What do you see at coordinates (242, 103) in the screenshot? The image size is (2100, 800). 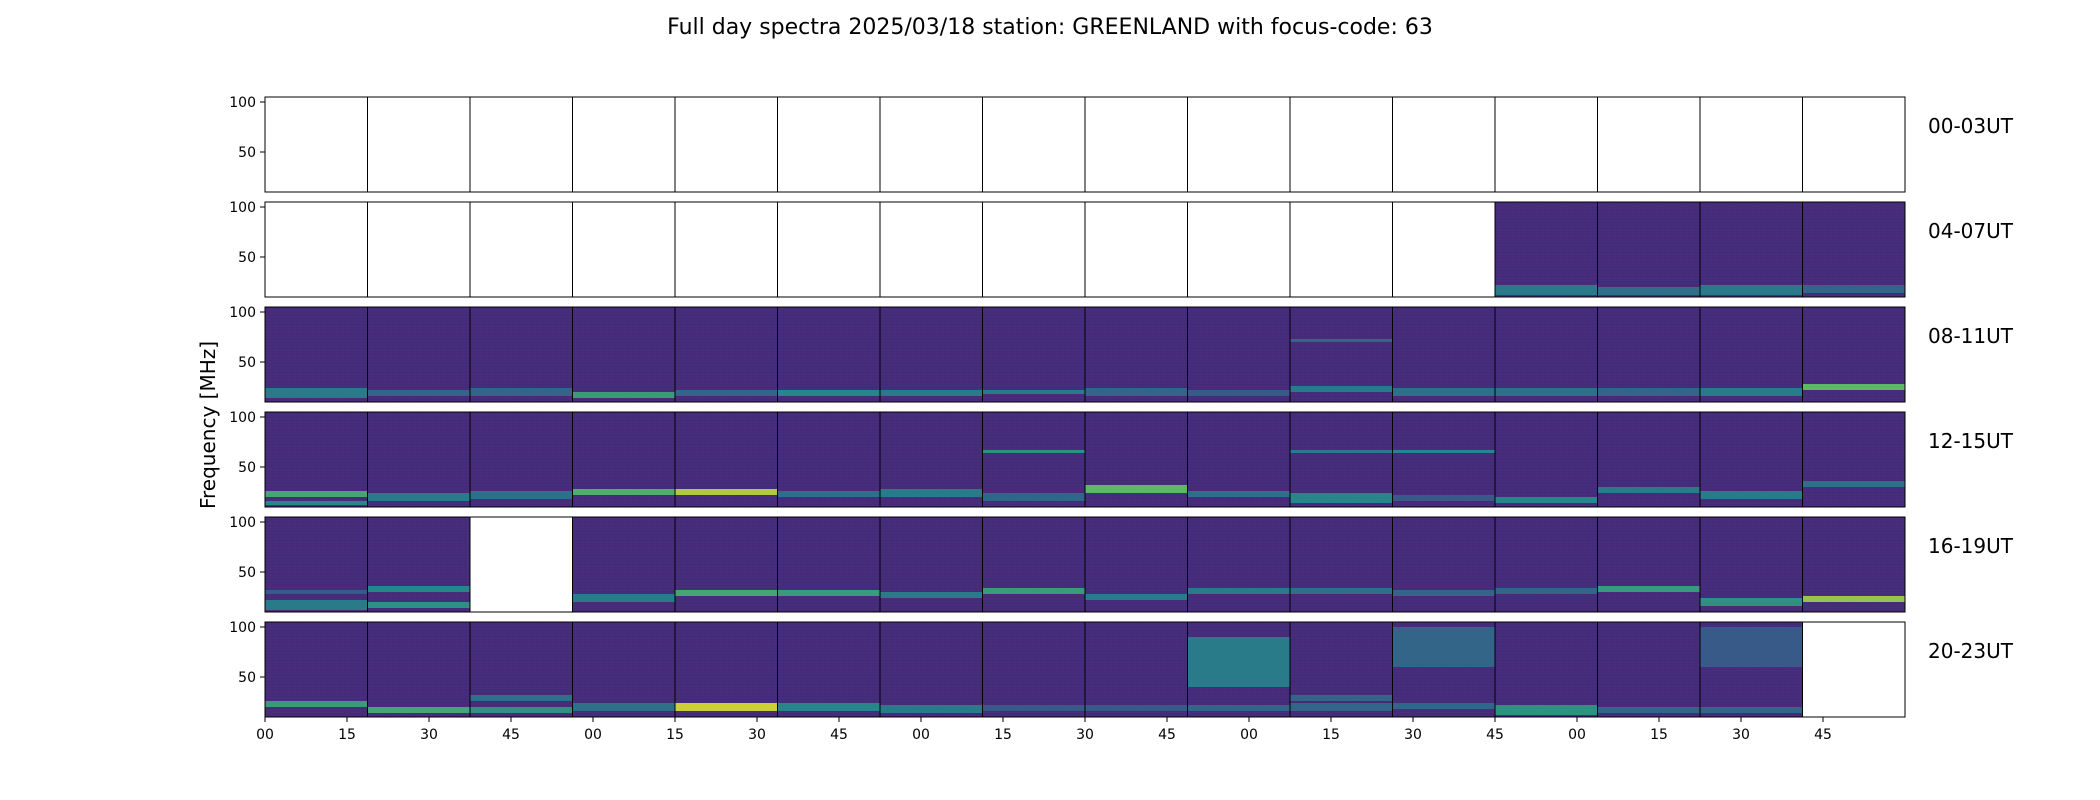 I see `y-tick-label: 100` at bounding box center [242, 103].